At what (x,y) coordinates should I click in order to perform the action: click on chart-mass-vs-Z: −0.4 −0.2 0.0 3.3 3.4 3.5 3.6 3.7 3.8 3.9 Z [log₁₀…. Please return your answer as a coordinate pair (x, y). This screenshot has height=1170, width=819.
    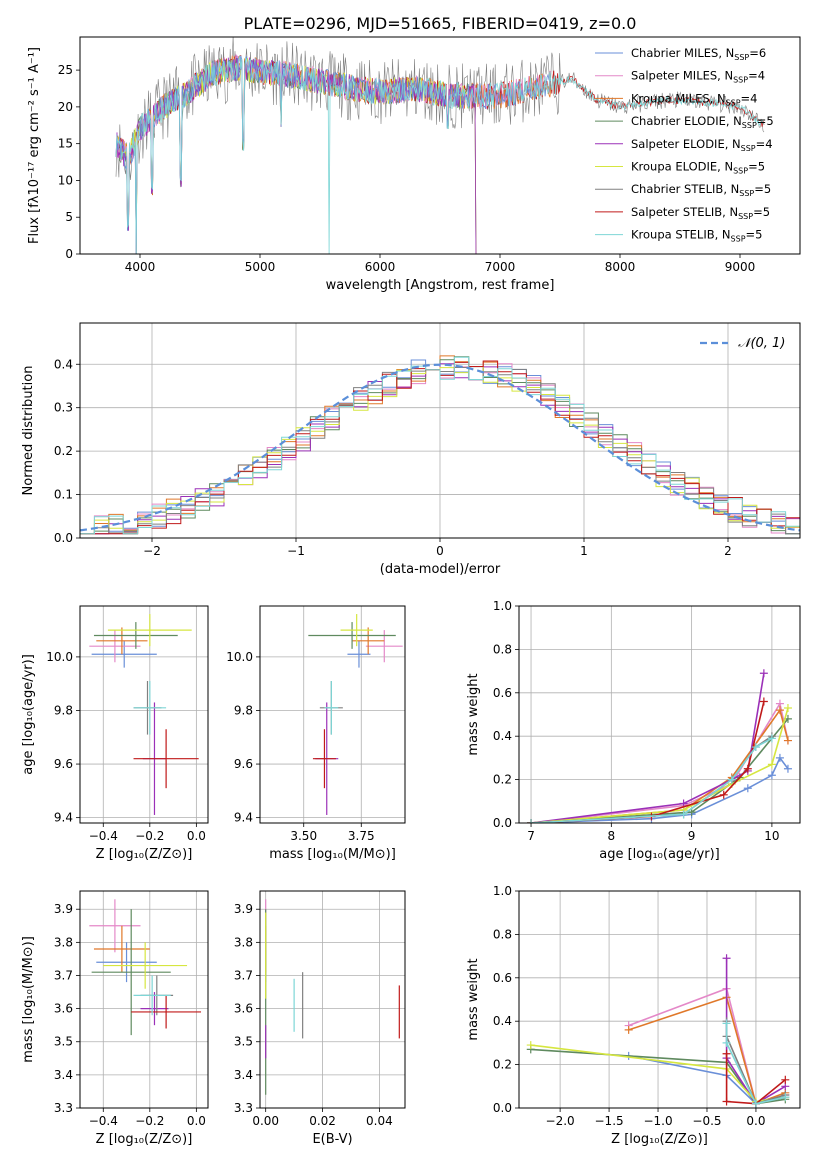
    Looking at the image, I should click on (115, 1018).